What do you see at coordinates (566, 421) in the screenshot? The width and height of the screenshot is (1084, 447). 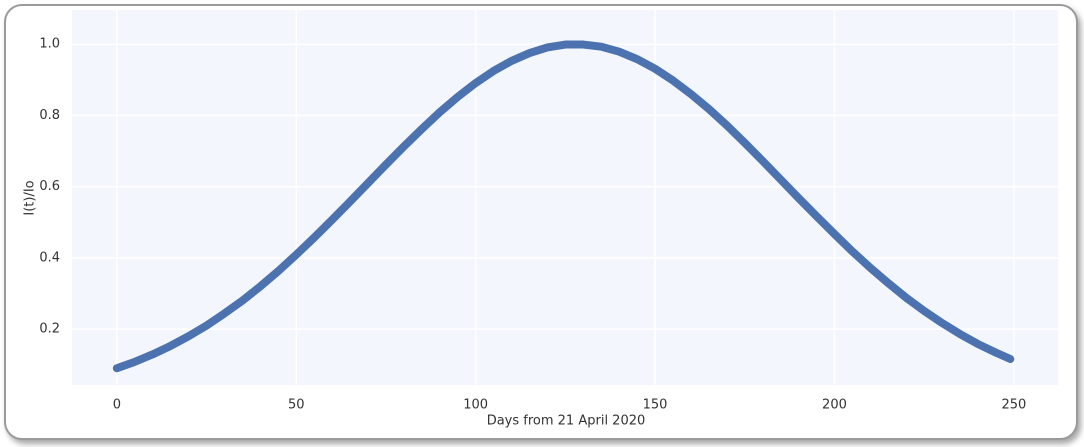 I see `x-axis-label: Days from 21 April 2020` at bounding box center [566, 421].